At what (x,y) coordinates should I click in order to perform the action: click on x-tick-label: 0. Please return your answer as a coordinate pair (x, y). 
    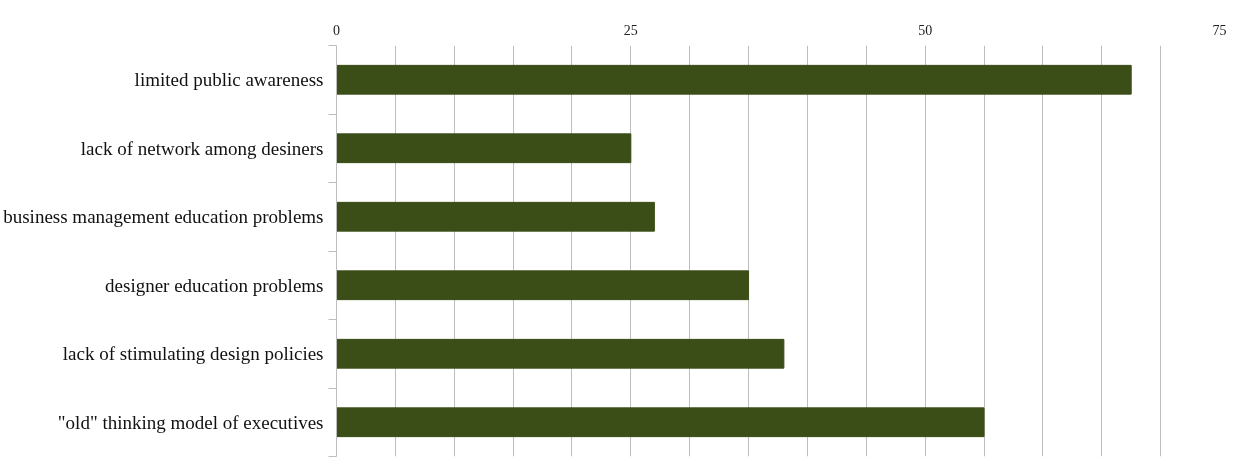
    Looking at the image, I should click on (336, 30).